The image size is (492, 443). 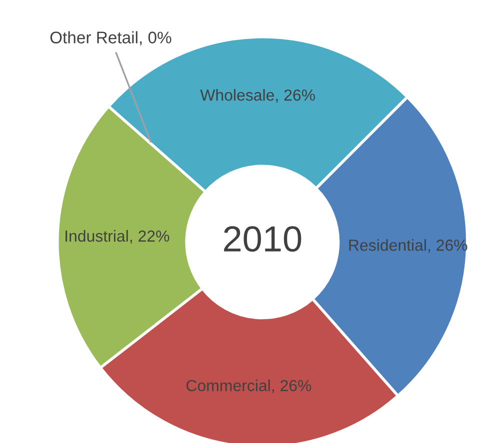 What do you see at coordinates (257, 96) in the screenshot?
I see `slice-label: Wholesale, 26%` at bounding box center [257, 96].